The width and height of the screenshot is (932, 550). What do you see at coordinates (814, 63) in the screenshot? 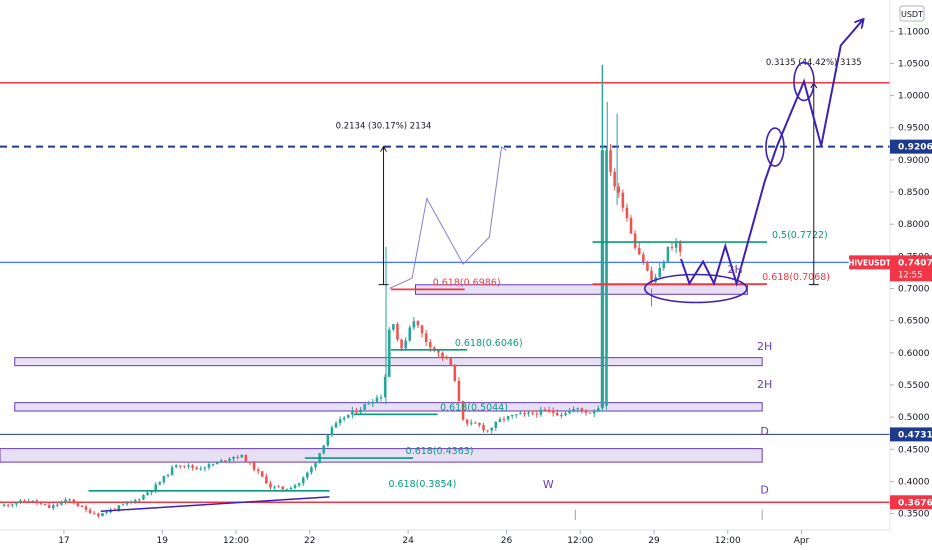
I see `measure-label-1: 0.3135 (44.42%) 3135` at bounding box center [814, 63].